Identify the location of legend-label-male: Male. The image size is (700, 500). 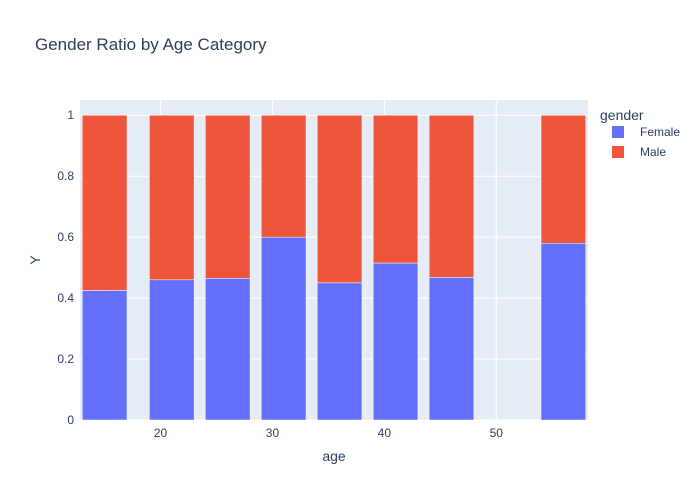
(653, 152).